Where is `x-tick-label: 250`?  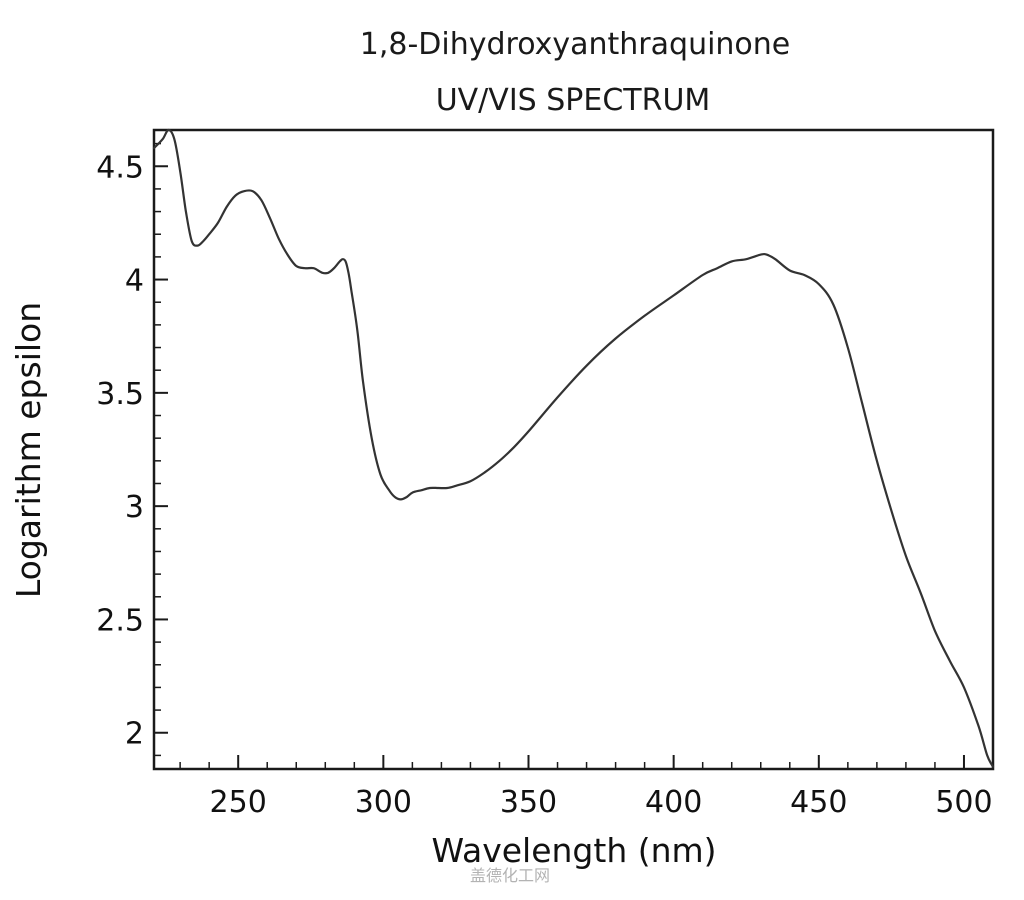
x-tick-label: 250 is located at coordinates (238, 802).